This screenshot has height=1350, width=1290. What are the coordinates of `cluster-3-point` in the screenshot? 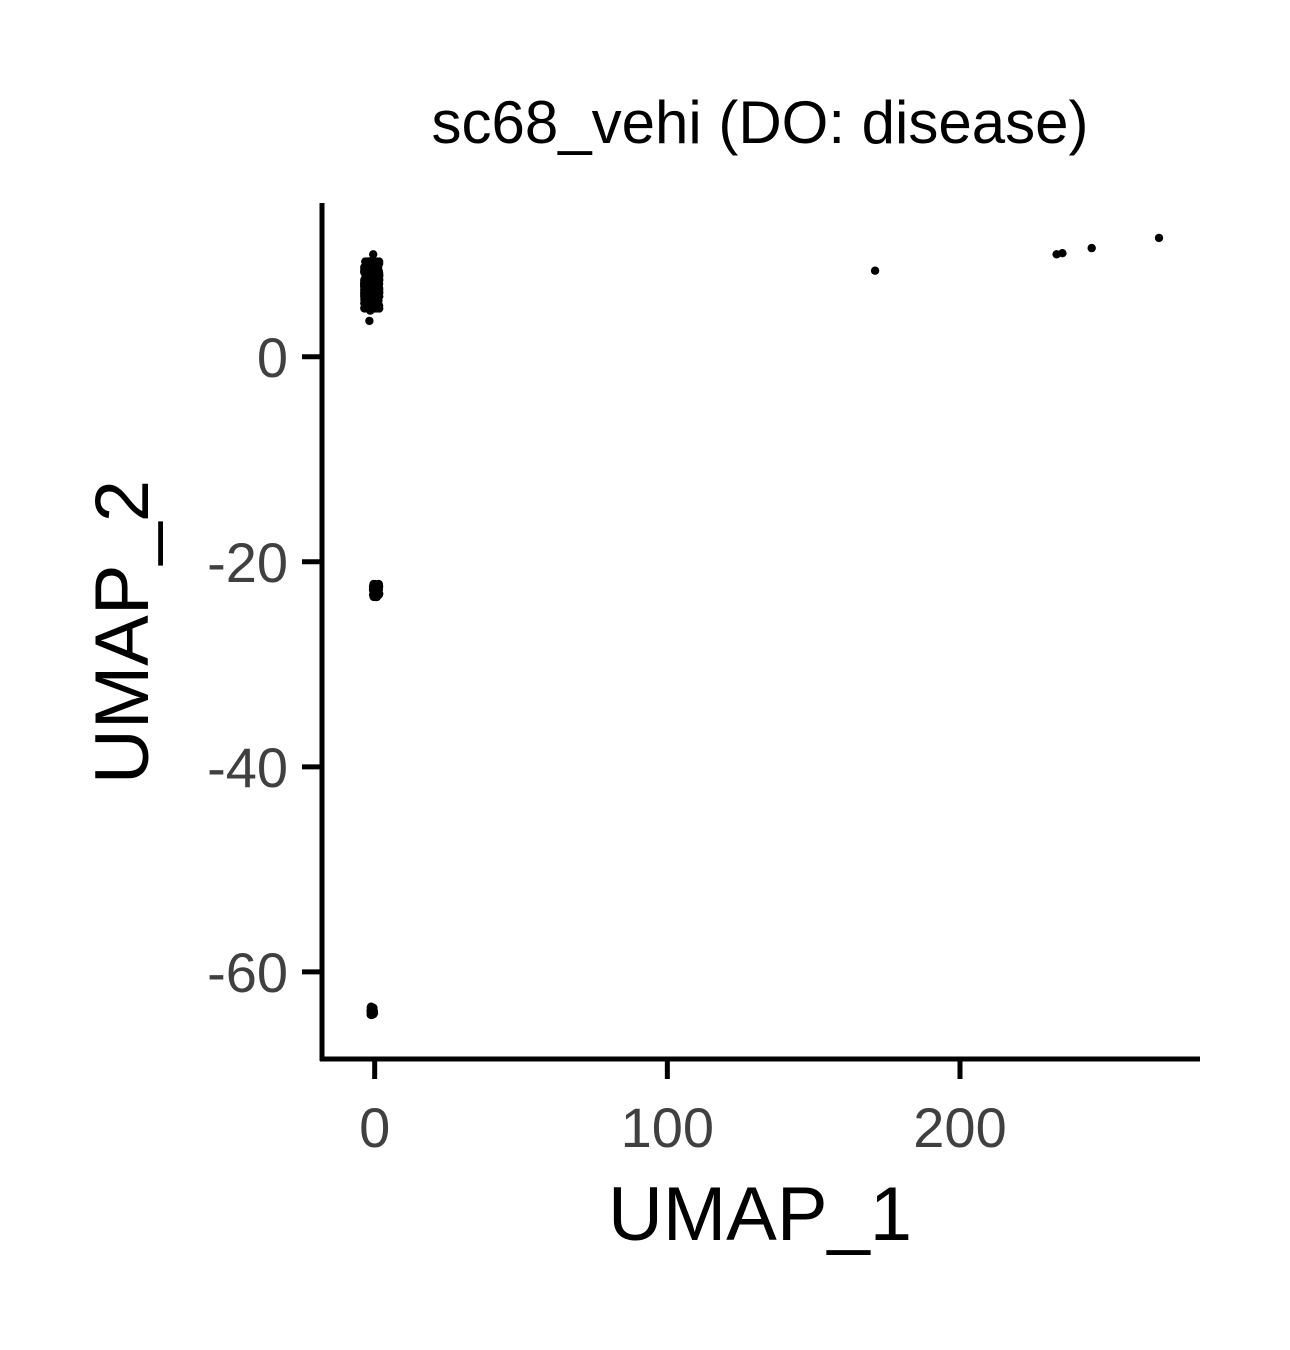 It's located at (372, 1008).